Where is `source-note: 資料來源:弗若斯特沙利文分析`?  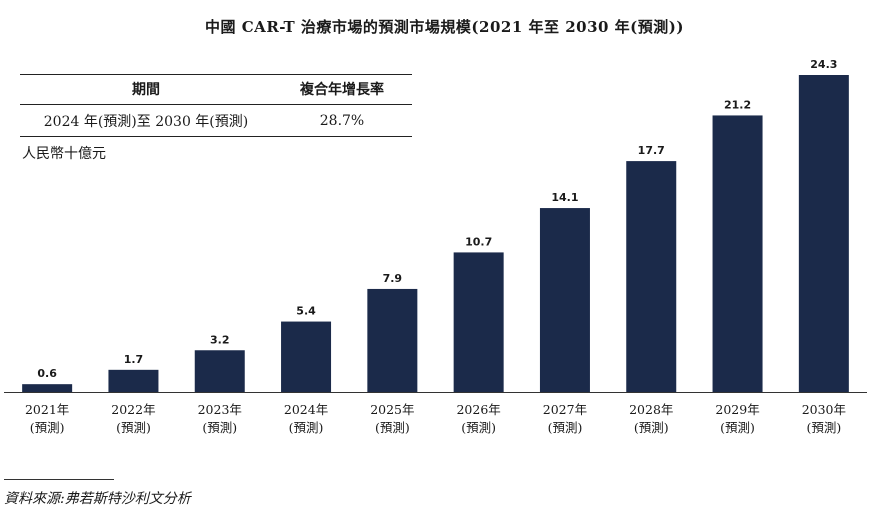
source-note: 資料來源:弗若斯特沙利文分析 is located at coordinates (97, 499).